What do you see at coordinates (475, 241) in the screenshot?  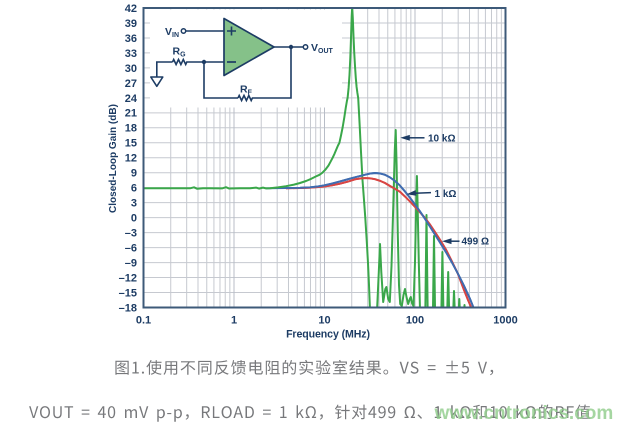 I see `svg-text: 499 Ω` at bounding box center [475, 241].